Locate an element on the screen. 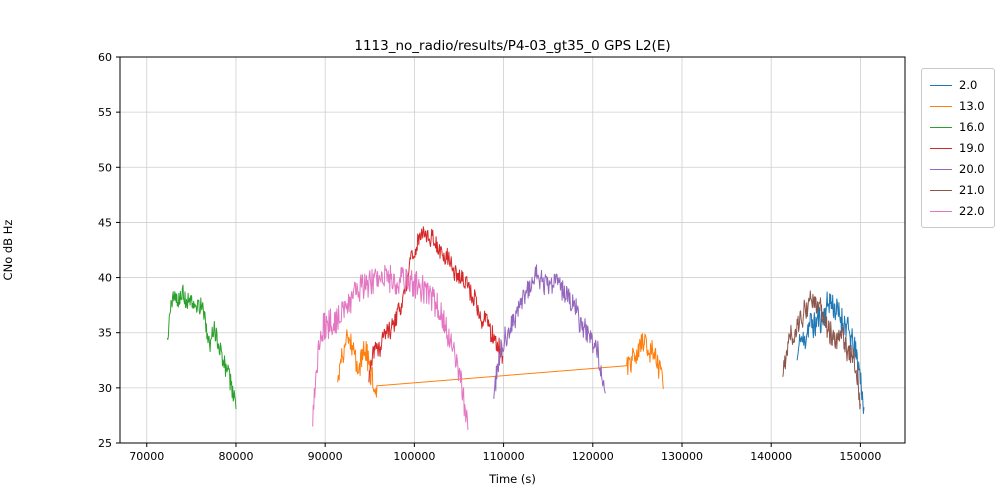  legend-item-13.0: 13.0 is located at coordinates (958, 106).